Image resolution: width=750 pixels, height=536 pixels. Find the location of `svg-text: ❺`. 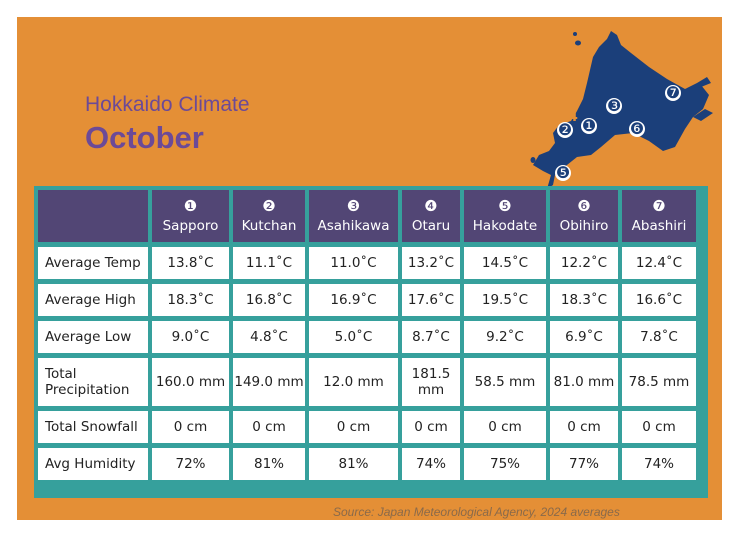

svg-text: ❺ is located at coordinates (563, 172).